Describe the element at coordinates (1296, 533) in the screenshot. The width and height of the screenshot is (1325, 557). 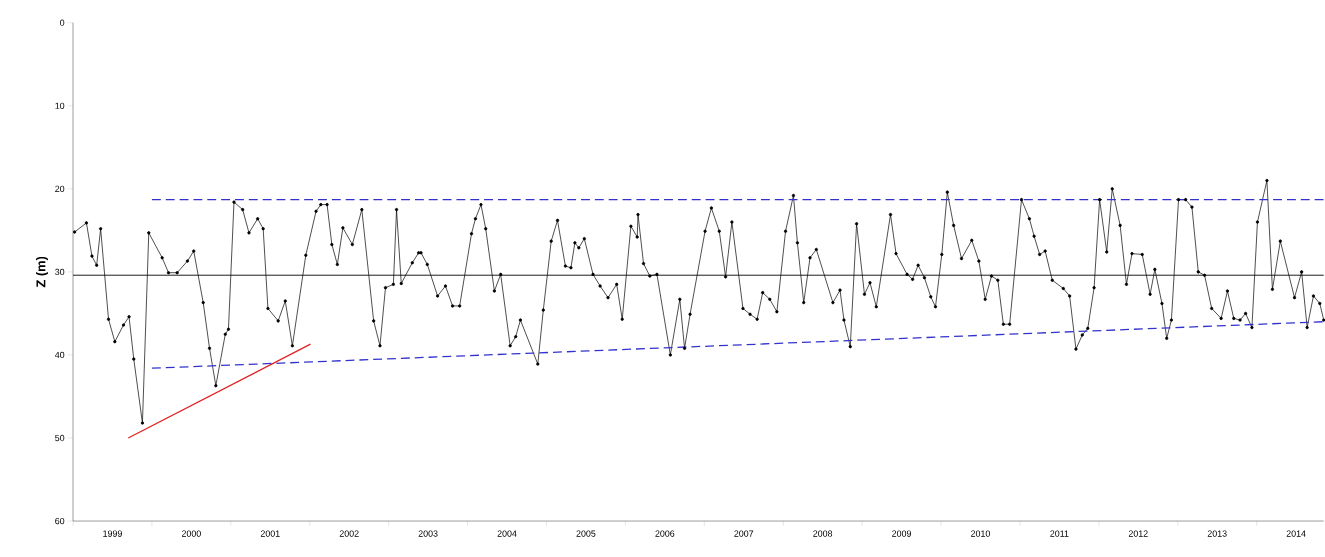
I see `x-tick-label: 2014` at that location.